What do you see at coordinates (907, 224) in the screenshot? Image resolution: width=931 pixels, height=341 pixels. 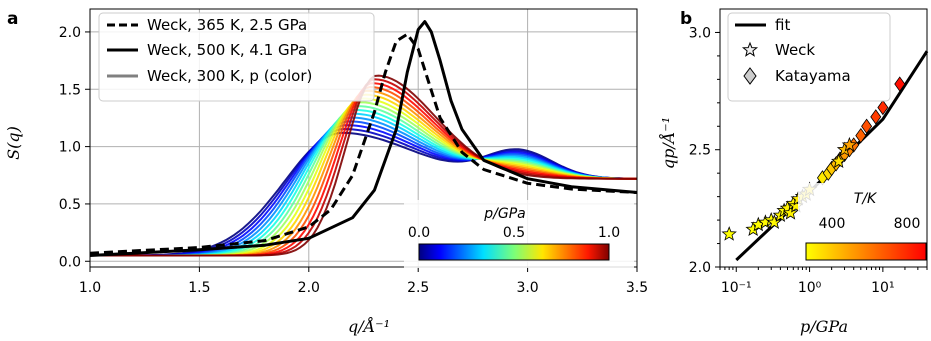 I see `panel-b-colorbar-tick-1: 800` at bounding box center [907, 224].